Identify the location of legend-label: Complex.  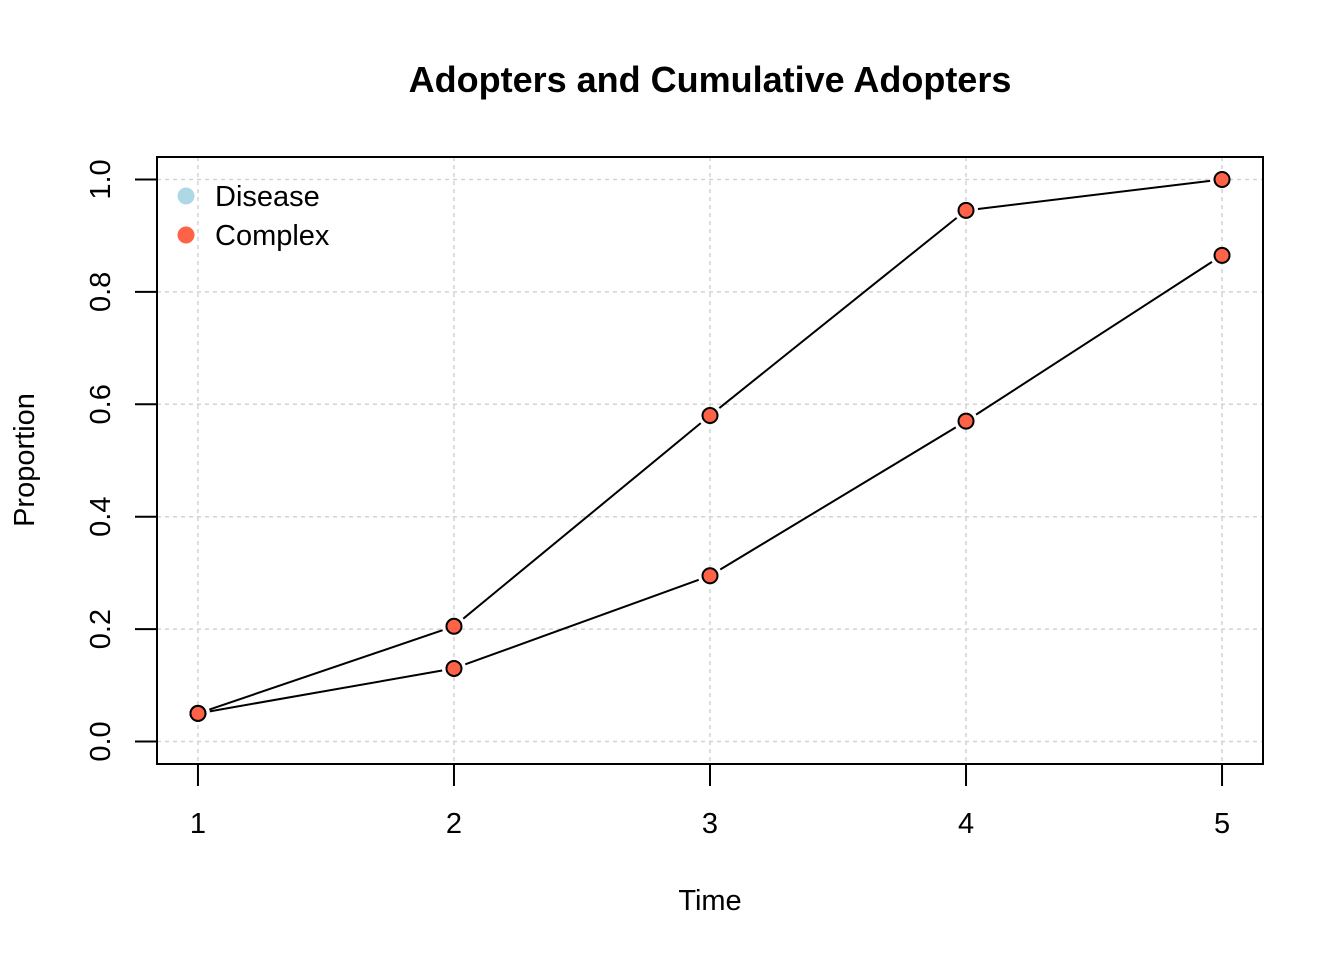
(272, 236).